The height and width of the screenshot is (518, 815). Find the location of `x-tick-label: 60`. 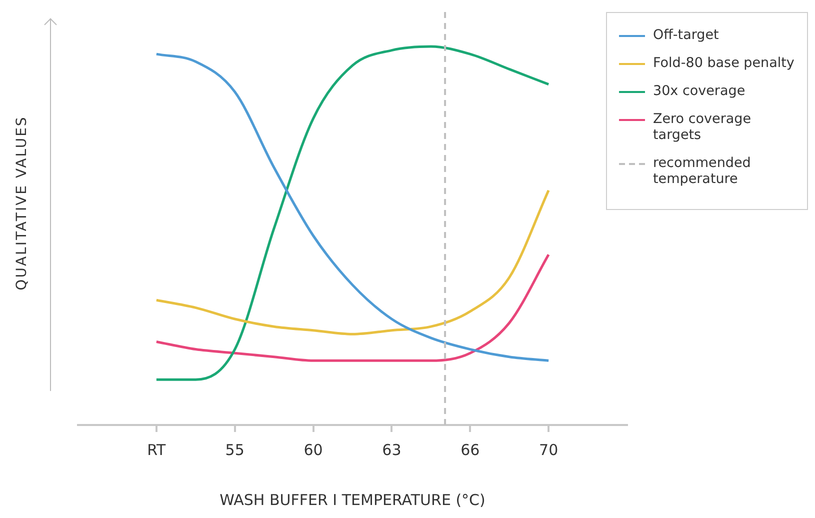

x-tick-label: 60 is located at coordinates (313, 449).